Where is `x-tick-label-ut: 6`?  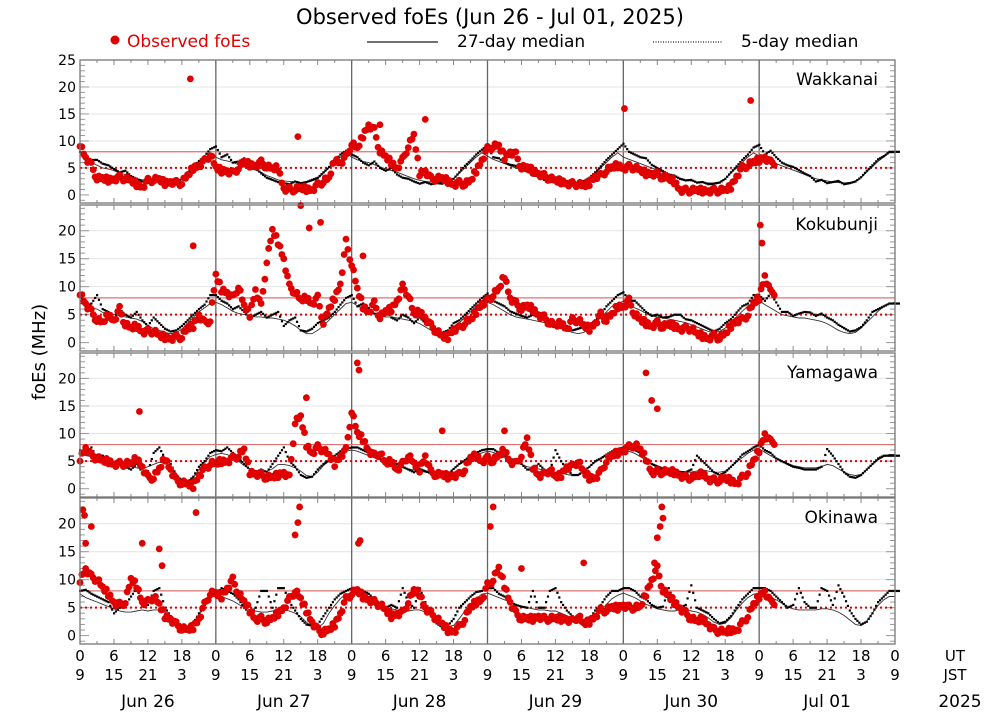
x-tick-label-ut: 6 is located at coordinates (386, 656).